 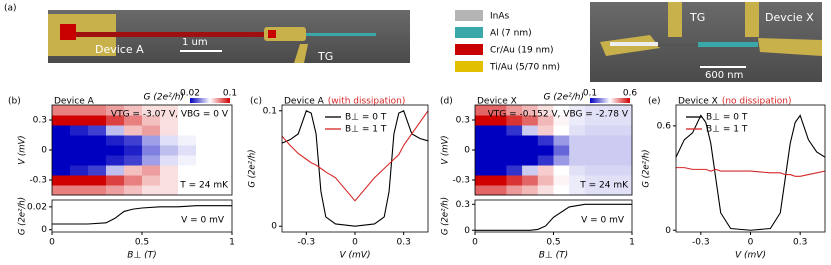 What do you see at coordinates (463, 121) in the screenshot?
I see `y-tick-label: 0.3` at bounding box center [463, 121].